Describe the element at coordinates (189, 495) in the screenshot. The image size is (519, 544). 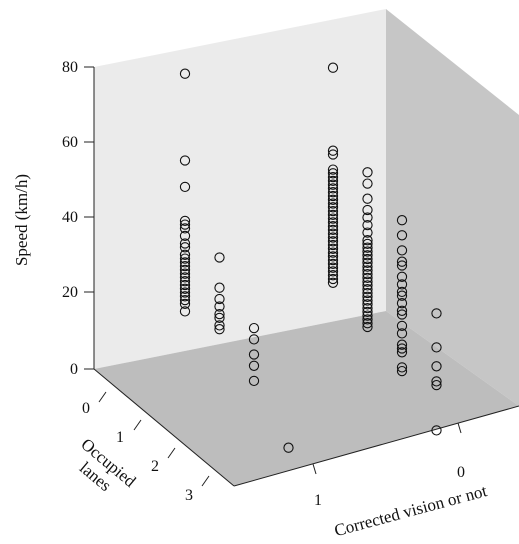
I see `y-tick-label: 3` at that location.